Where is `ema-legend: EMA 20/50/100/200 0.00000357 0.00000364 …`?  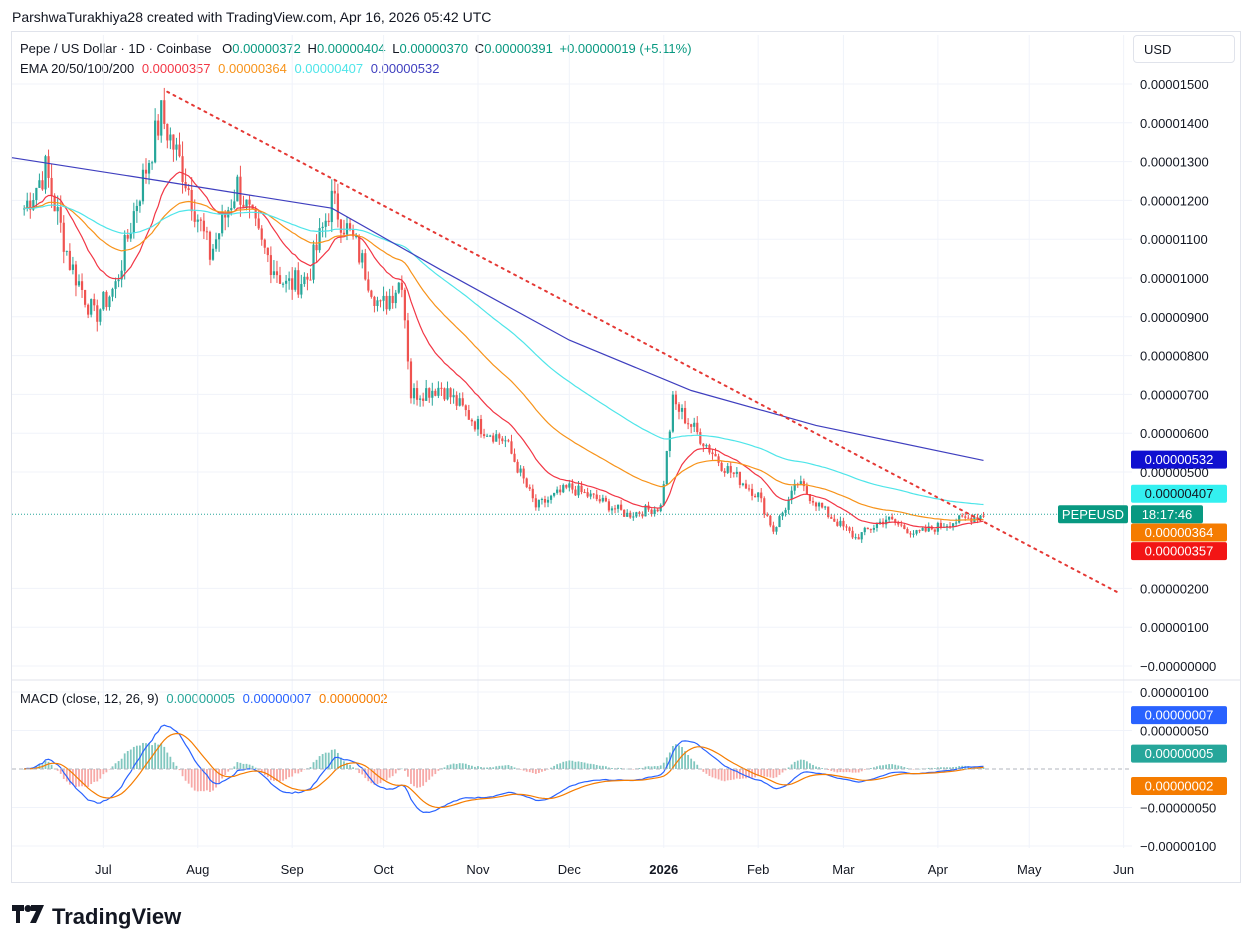
ema-legend: EMA 20/50/100/200 0.00000357 0.00000364 … is located at coordinates (229, 68).